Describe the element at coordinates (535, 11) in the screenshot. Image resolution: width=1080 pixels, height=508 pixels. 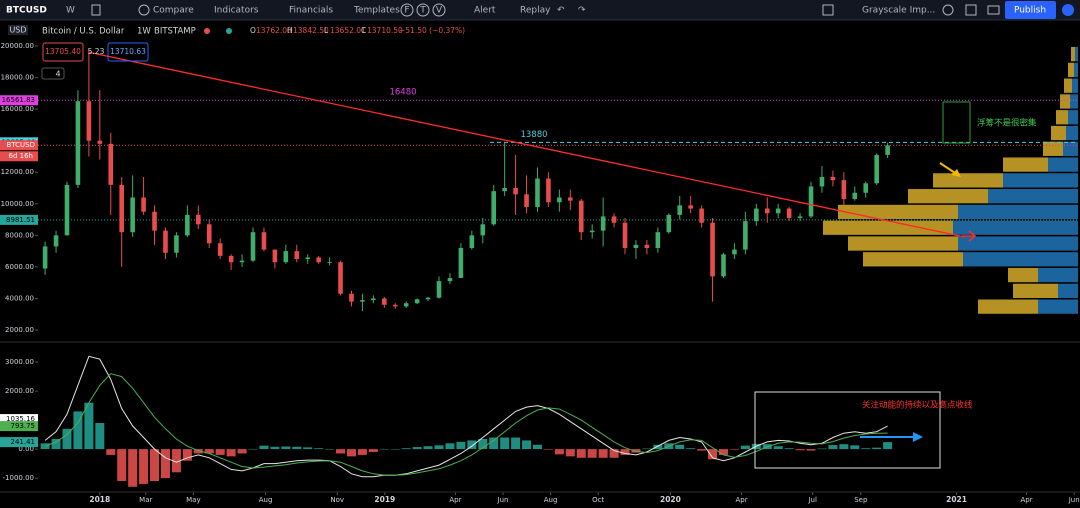
I see `replay-button: Replay` at that location.